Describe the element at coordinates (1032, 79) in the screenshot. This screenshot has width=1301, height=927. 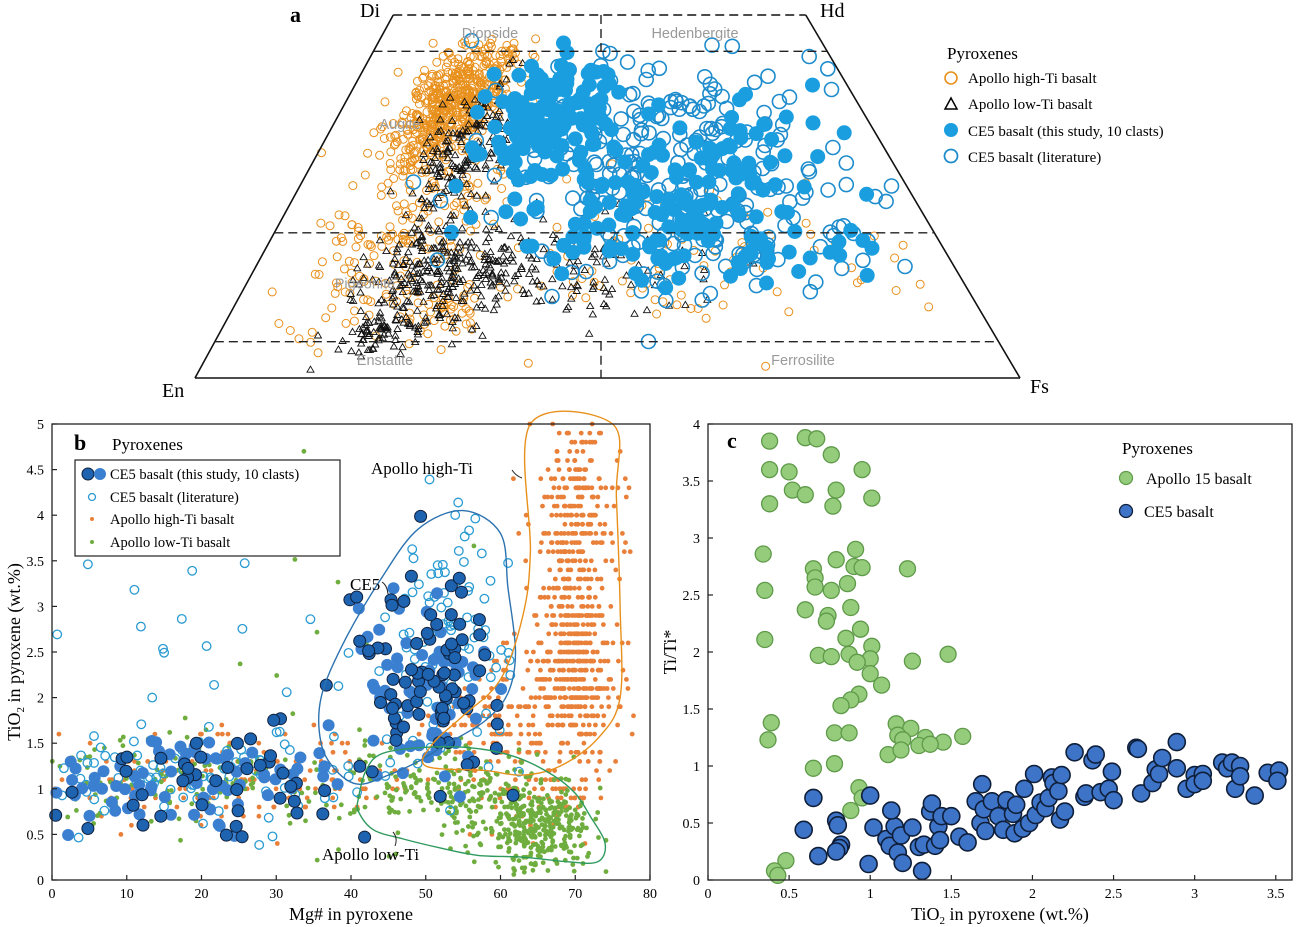
I see `legend-a-label-high-ti: Apollo high-Ti basalt` at that location.